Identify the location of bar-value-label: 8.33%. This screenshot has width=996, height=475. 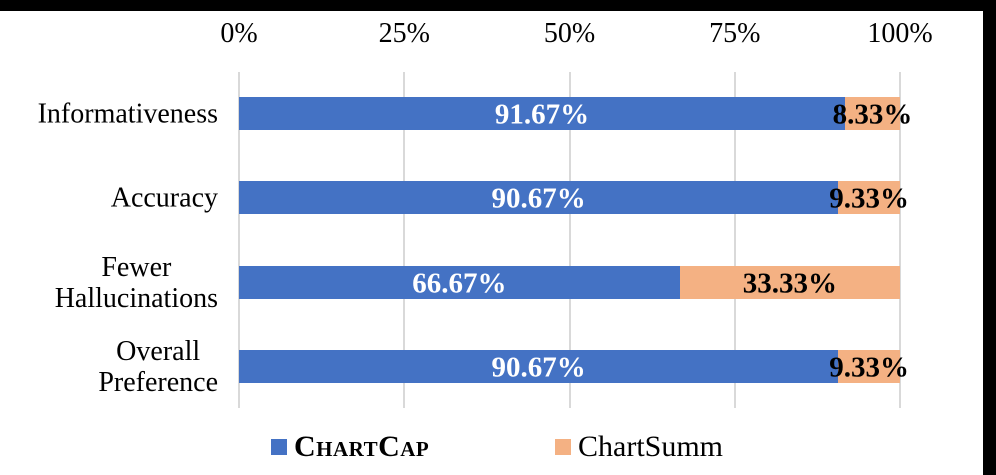
(872, 114).